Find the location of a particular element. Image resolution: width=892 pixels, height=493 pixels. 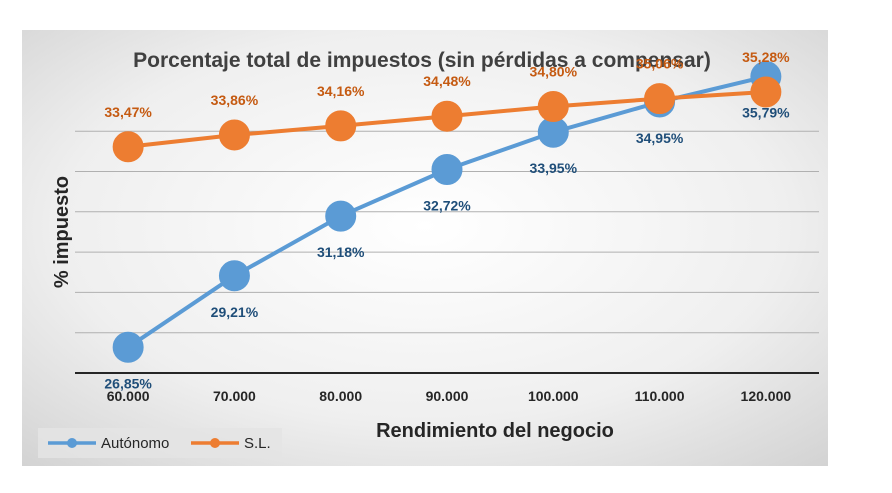

legend-entry-autonomo: Autónomo is located at coordinates (108, 443).